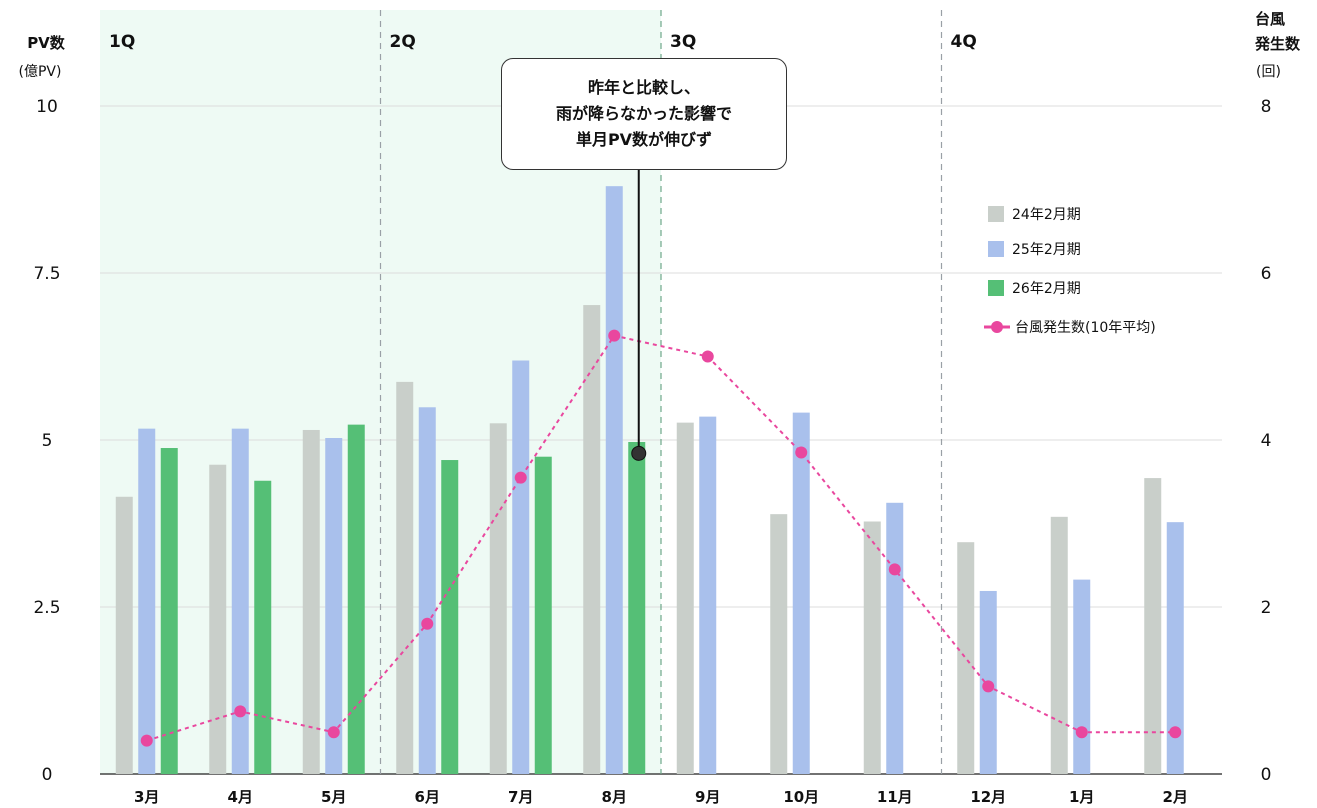 This screenshot has width=1317, height=808. I want to click on x-tick-label: 4月, so click(240, 797).